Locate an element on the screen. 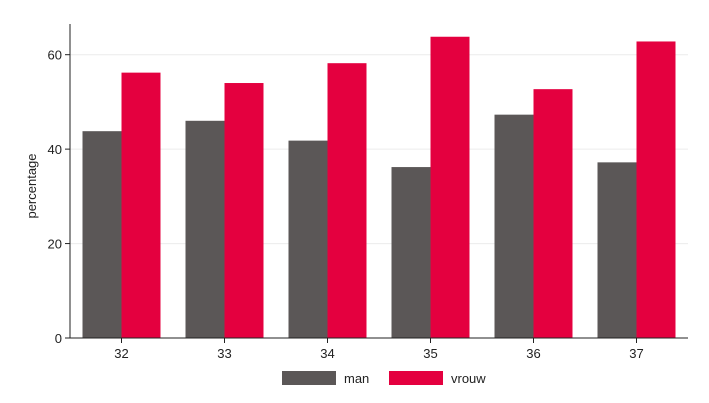  x-axis-ticks: 32 33 34 35 36 37 is located at coordinates (379, 349).